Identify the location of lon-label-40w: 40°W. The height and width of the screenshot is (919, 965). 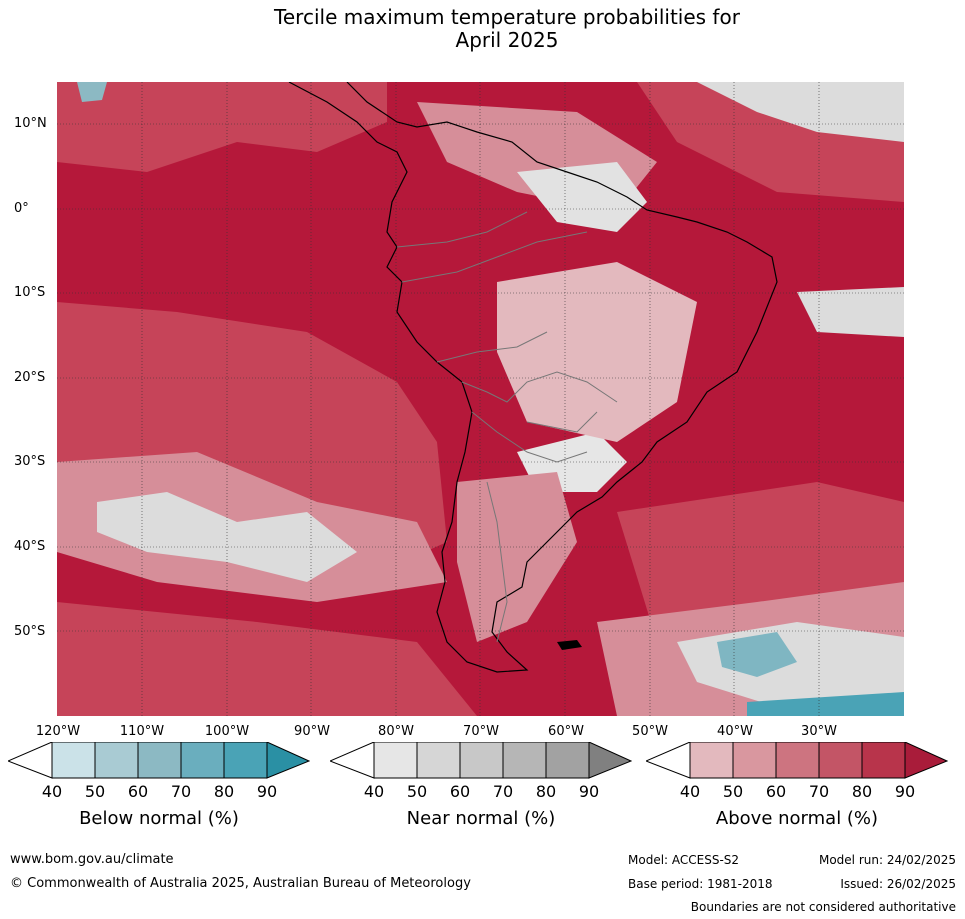
(735, 731).